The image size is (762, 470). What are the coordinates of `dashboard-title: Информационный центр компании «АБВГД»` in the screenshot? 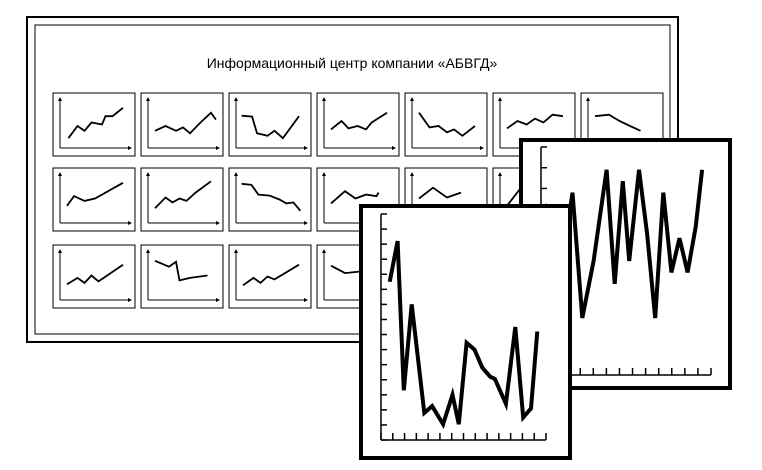 It's located at (352, 63).